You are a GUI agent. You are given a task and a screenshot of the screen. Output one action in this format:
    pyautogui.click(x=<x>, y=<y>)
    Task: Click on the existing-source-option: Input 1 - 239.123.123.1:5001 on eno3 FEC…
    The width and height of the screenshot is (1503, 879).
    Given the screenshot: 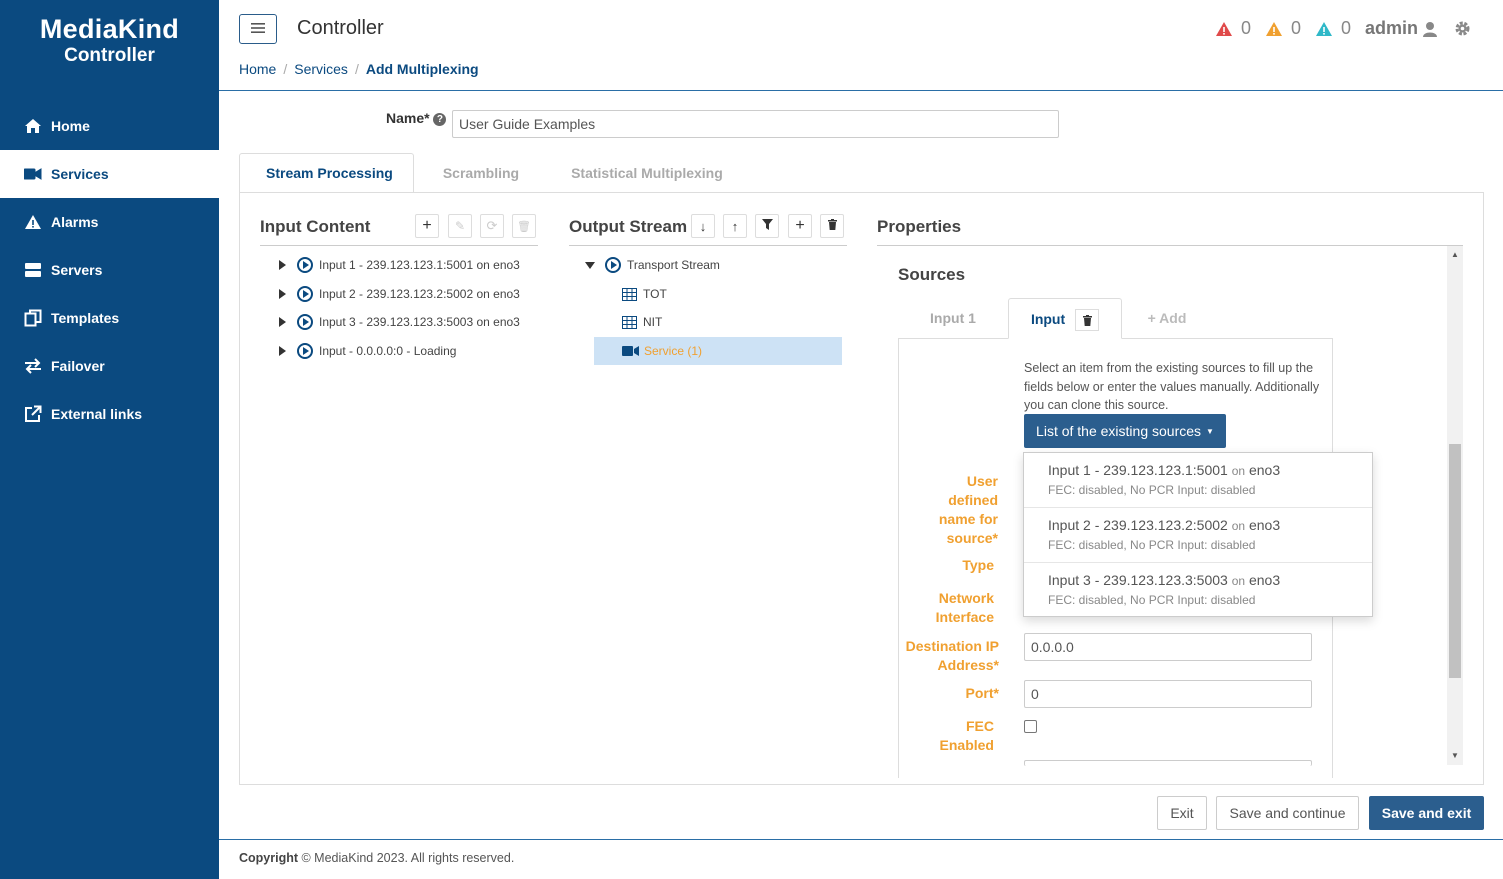 What is the action you would take?
    pyautogui.click(x=1198, y=480)
    